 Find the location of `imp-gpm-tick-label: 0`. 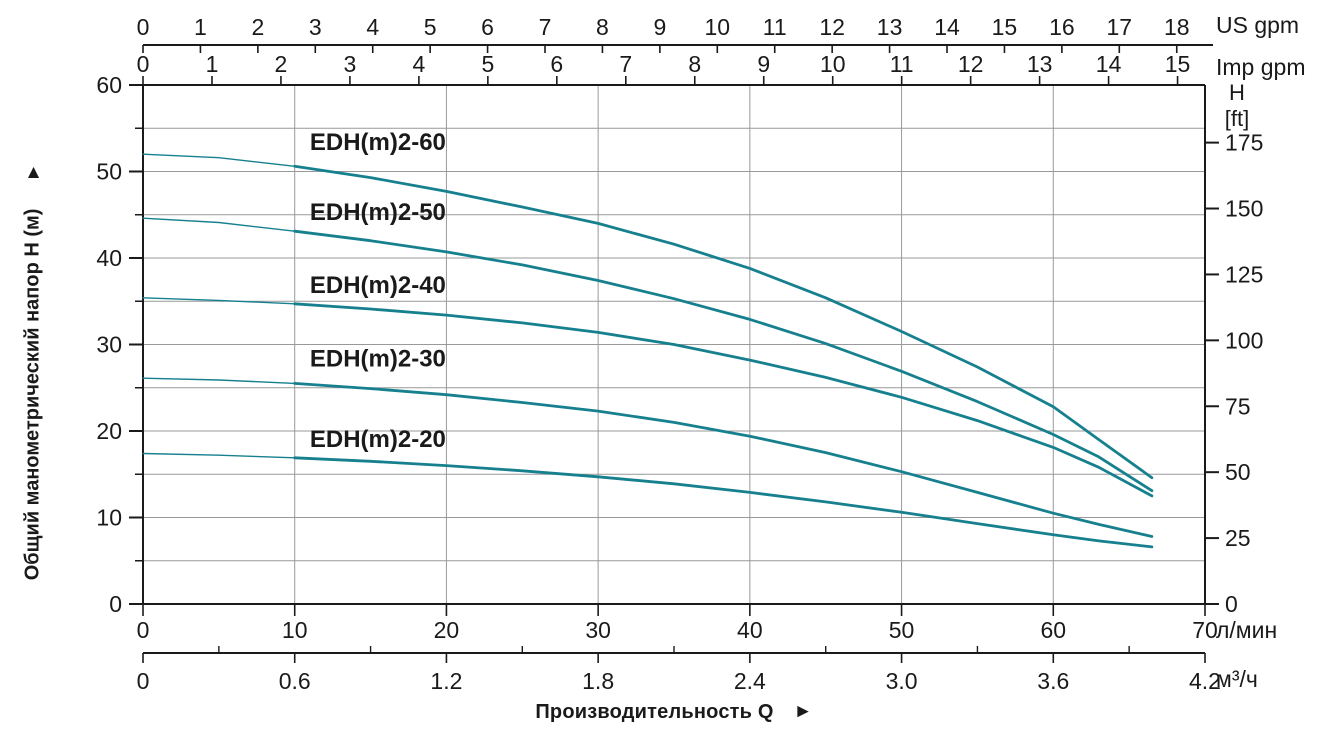

imp-gpm-tick-label: 0 is located at coordinates (143, 64).